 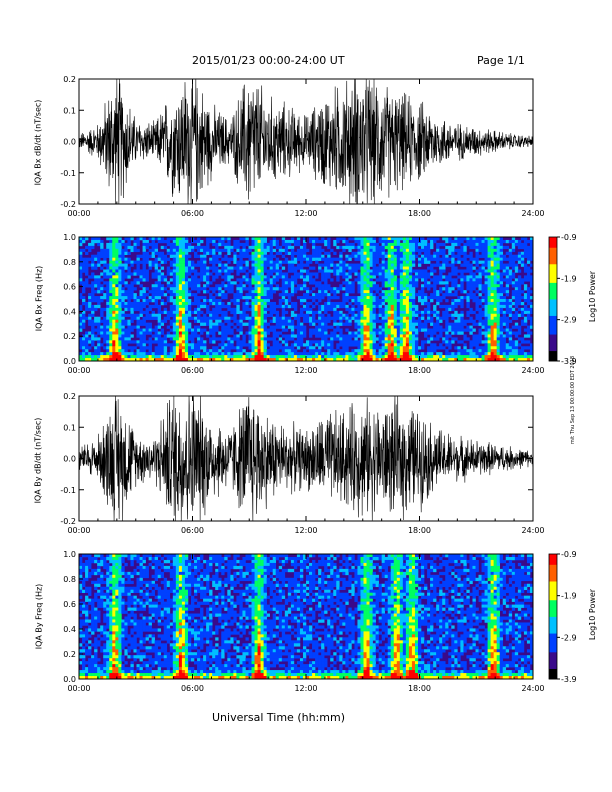 I want to click on bx_spectrogram-colorbar-segment, so click(x=553, y=331).